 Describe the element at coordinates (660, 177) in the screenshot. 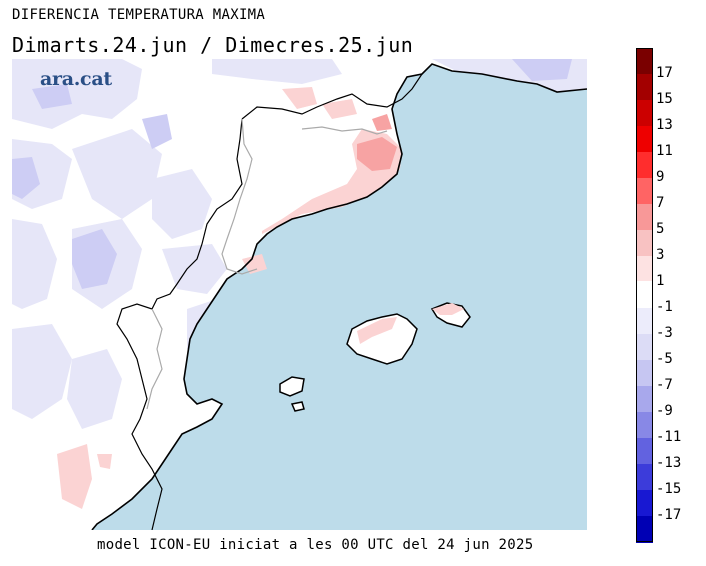

I see `legend-label: 9` at that location.